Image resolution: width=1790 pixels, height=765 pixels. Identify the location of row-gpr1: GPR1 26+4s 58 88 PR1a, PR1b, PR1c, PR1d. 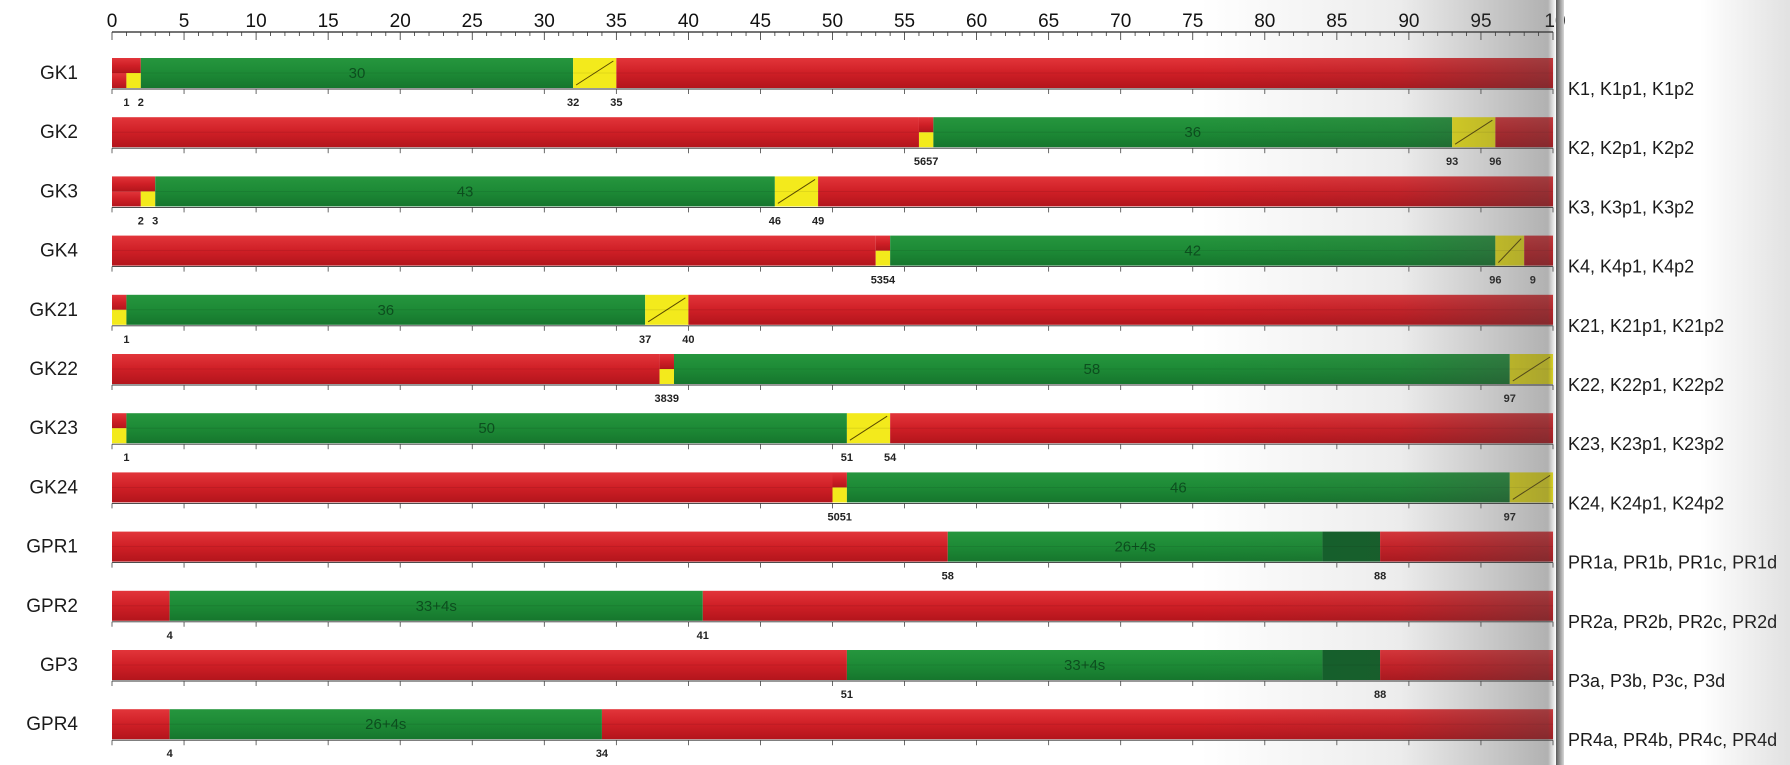
(901, 557).